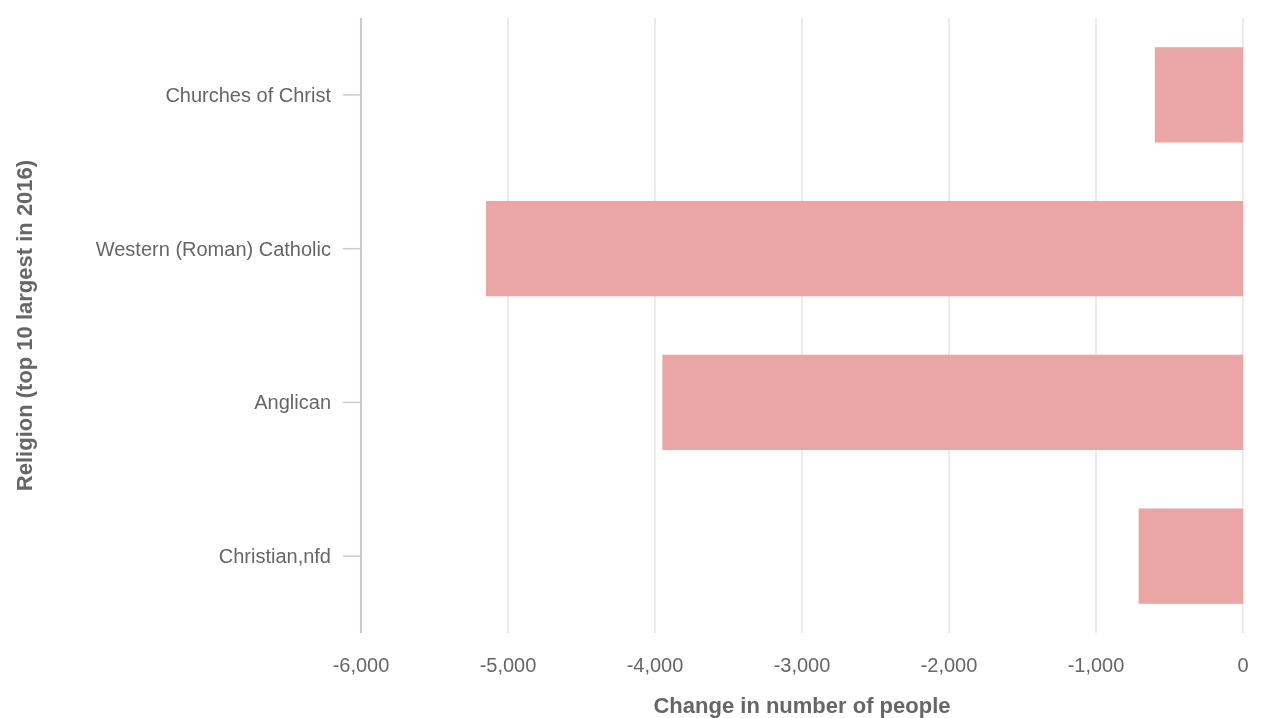 The width and height of the screenshot is (1261, 718). What do you see at coordinates (213, 248) in the screenshot?
I see `y-tick-label: Western (Roman) Catholic` at bounding box center [213, 248].